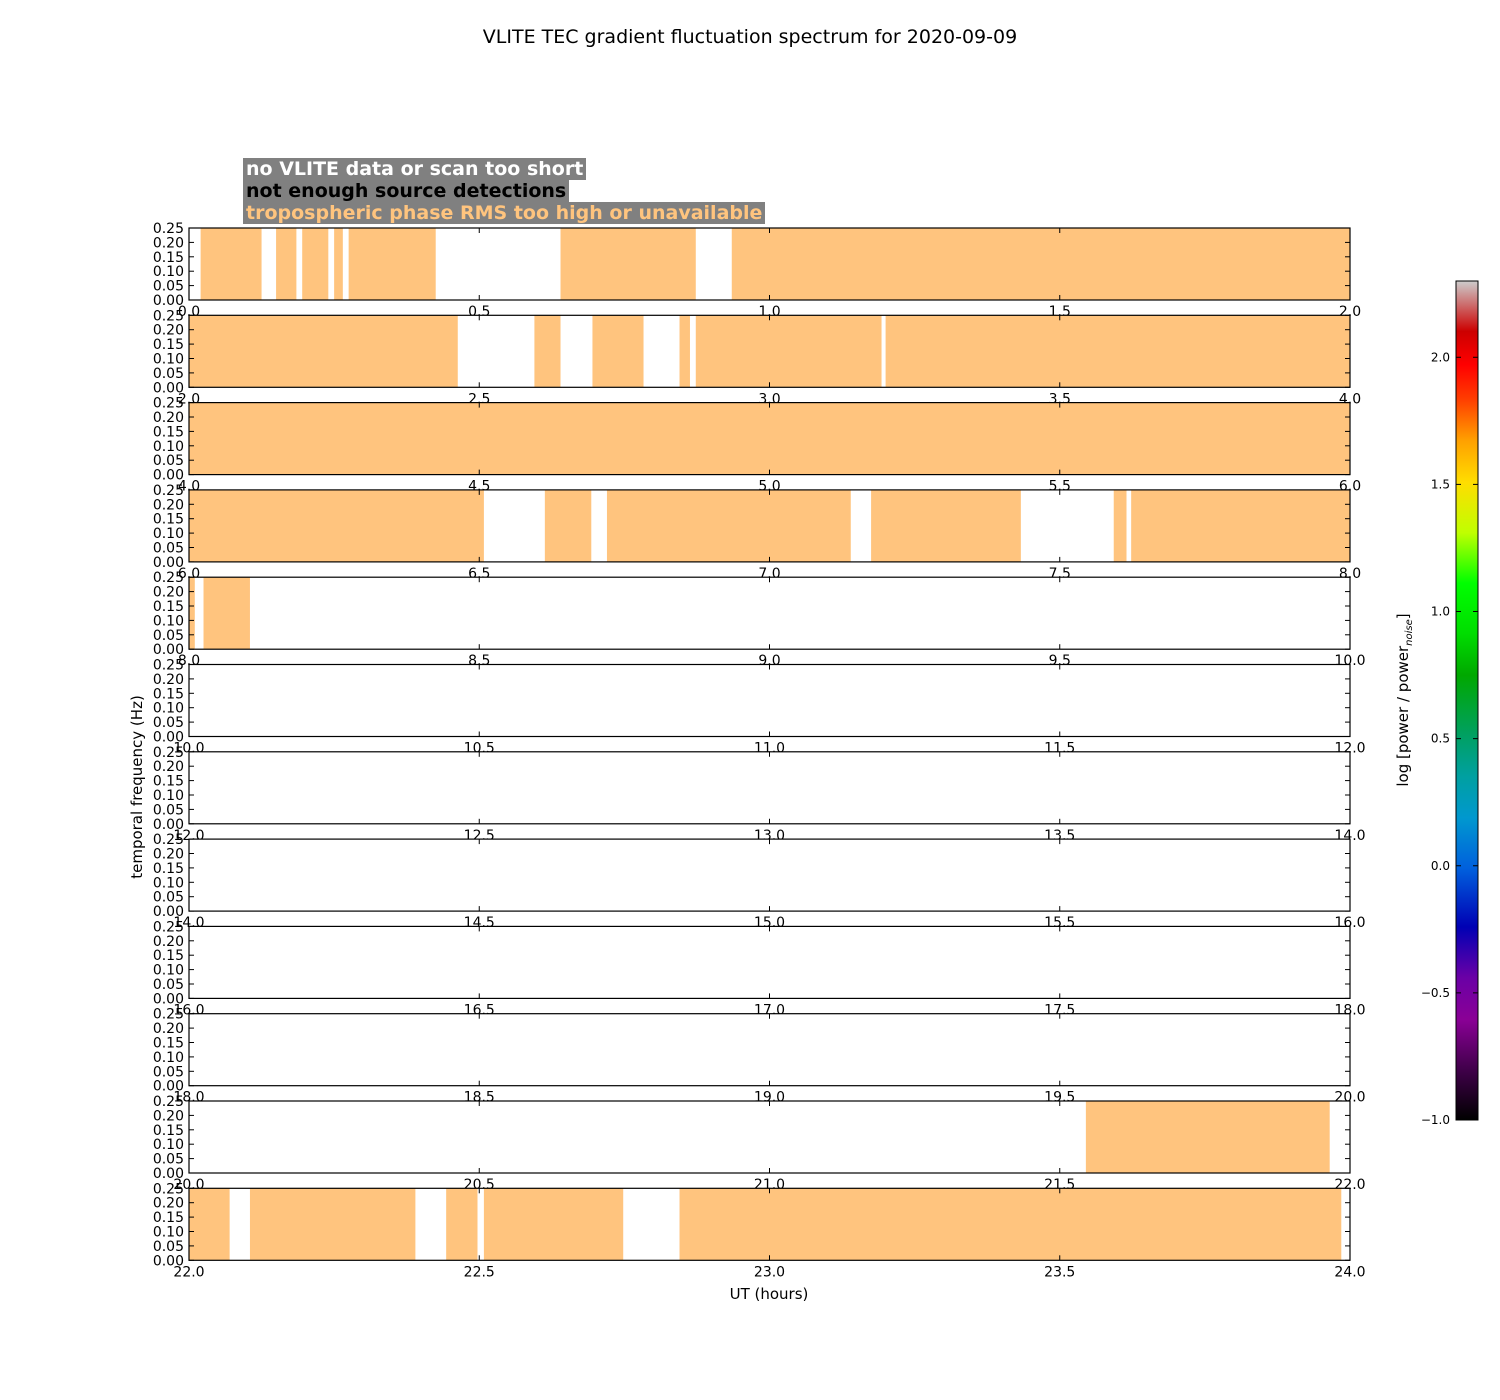 The width and height of the screenshot is (1500, 1400). What do you see at coordinates (137, 787) in the screenshot?
I see `y-axis-label: temporal frequency (Hz)` at bounding box center [137, 787].